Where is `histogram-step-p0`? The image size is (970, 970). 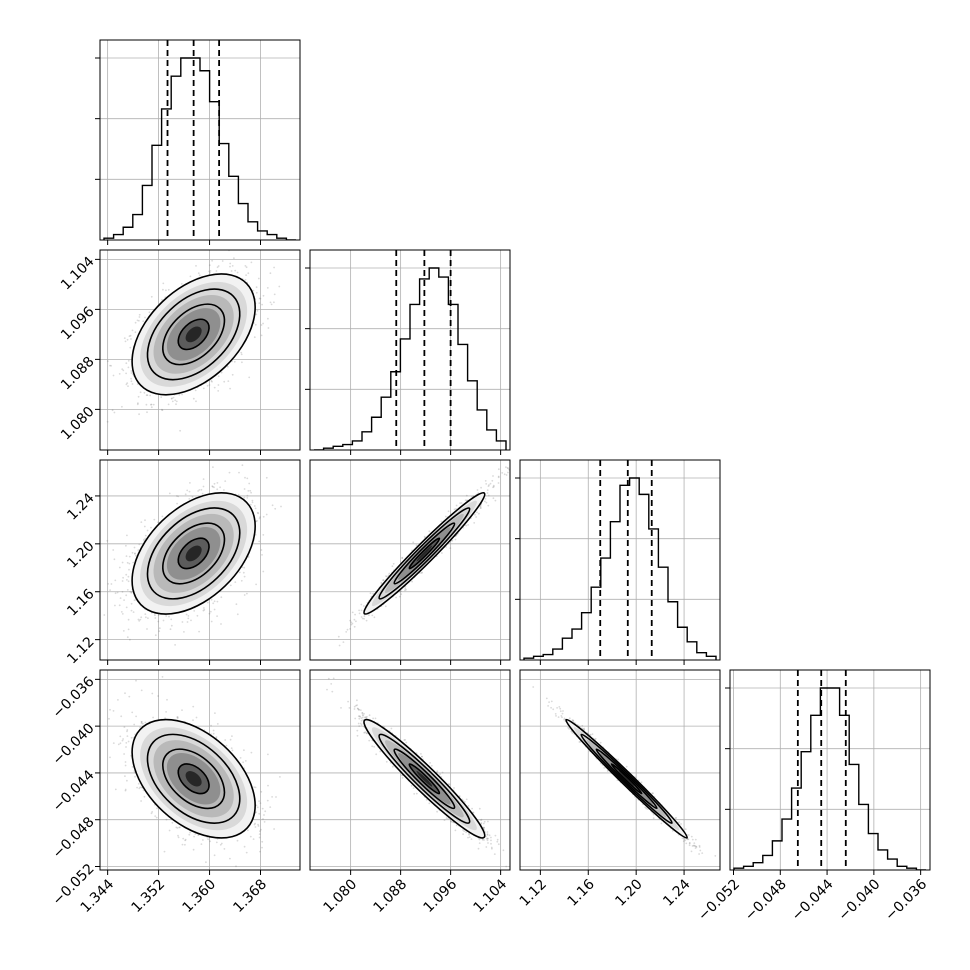
histogram-step-p0 is located at coordinates (199, 148).